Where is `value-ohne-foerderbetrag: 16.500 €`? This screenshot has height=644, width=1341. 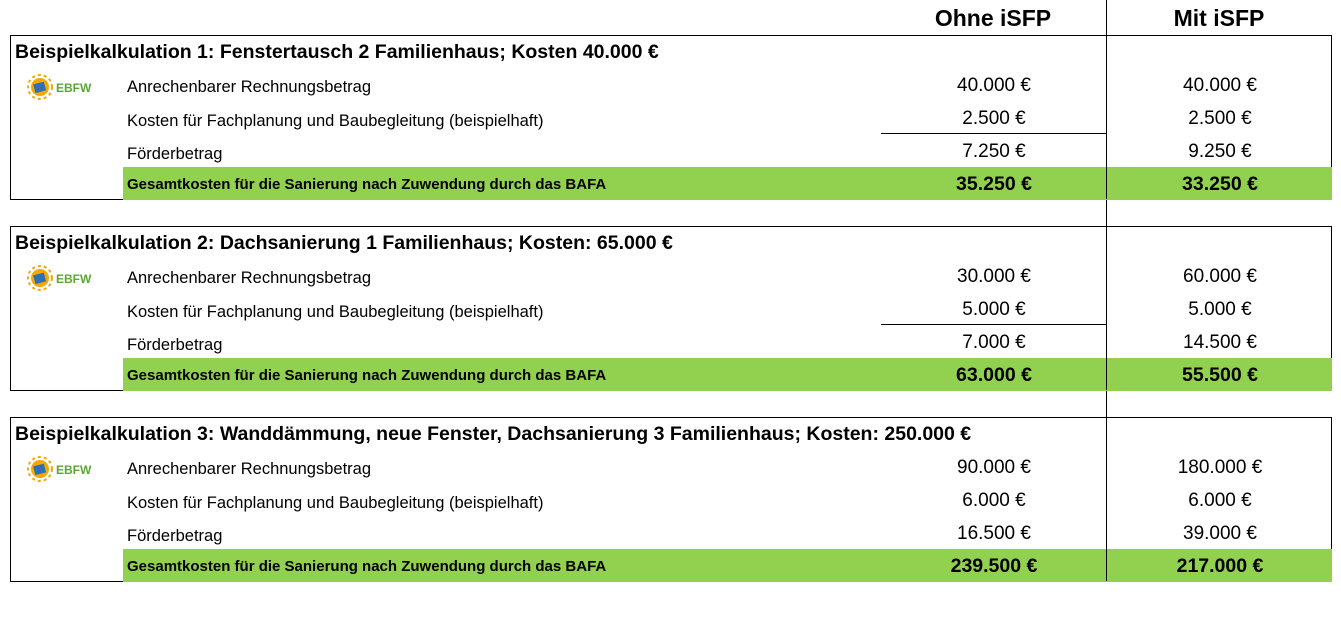 value-ohne-foerderbetrag: 16.500 € is located at coordinates (994, 533).